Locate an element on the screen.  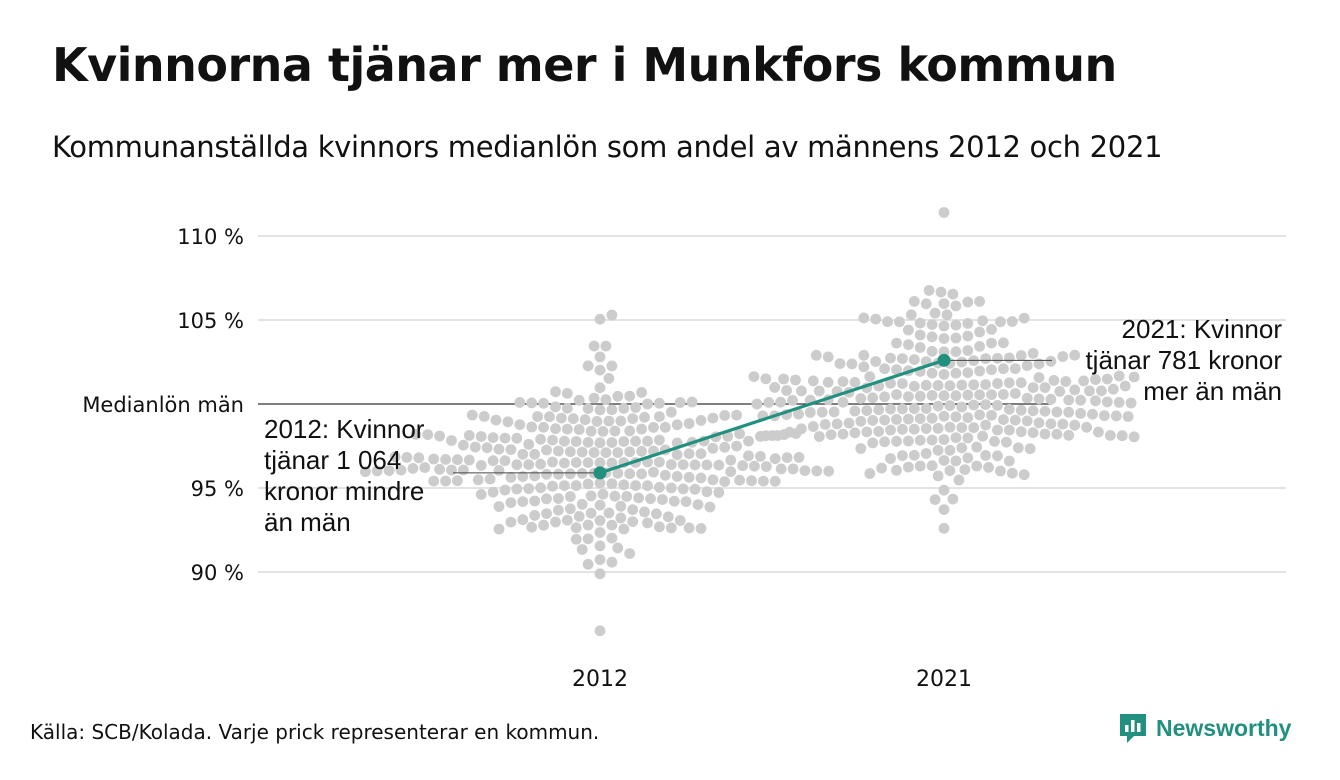
newsworthy-logo: Newsworthy is located at coordinates (1204, 728).